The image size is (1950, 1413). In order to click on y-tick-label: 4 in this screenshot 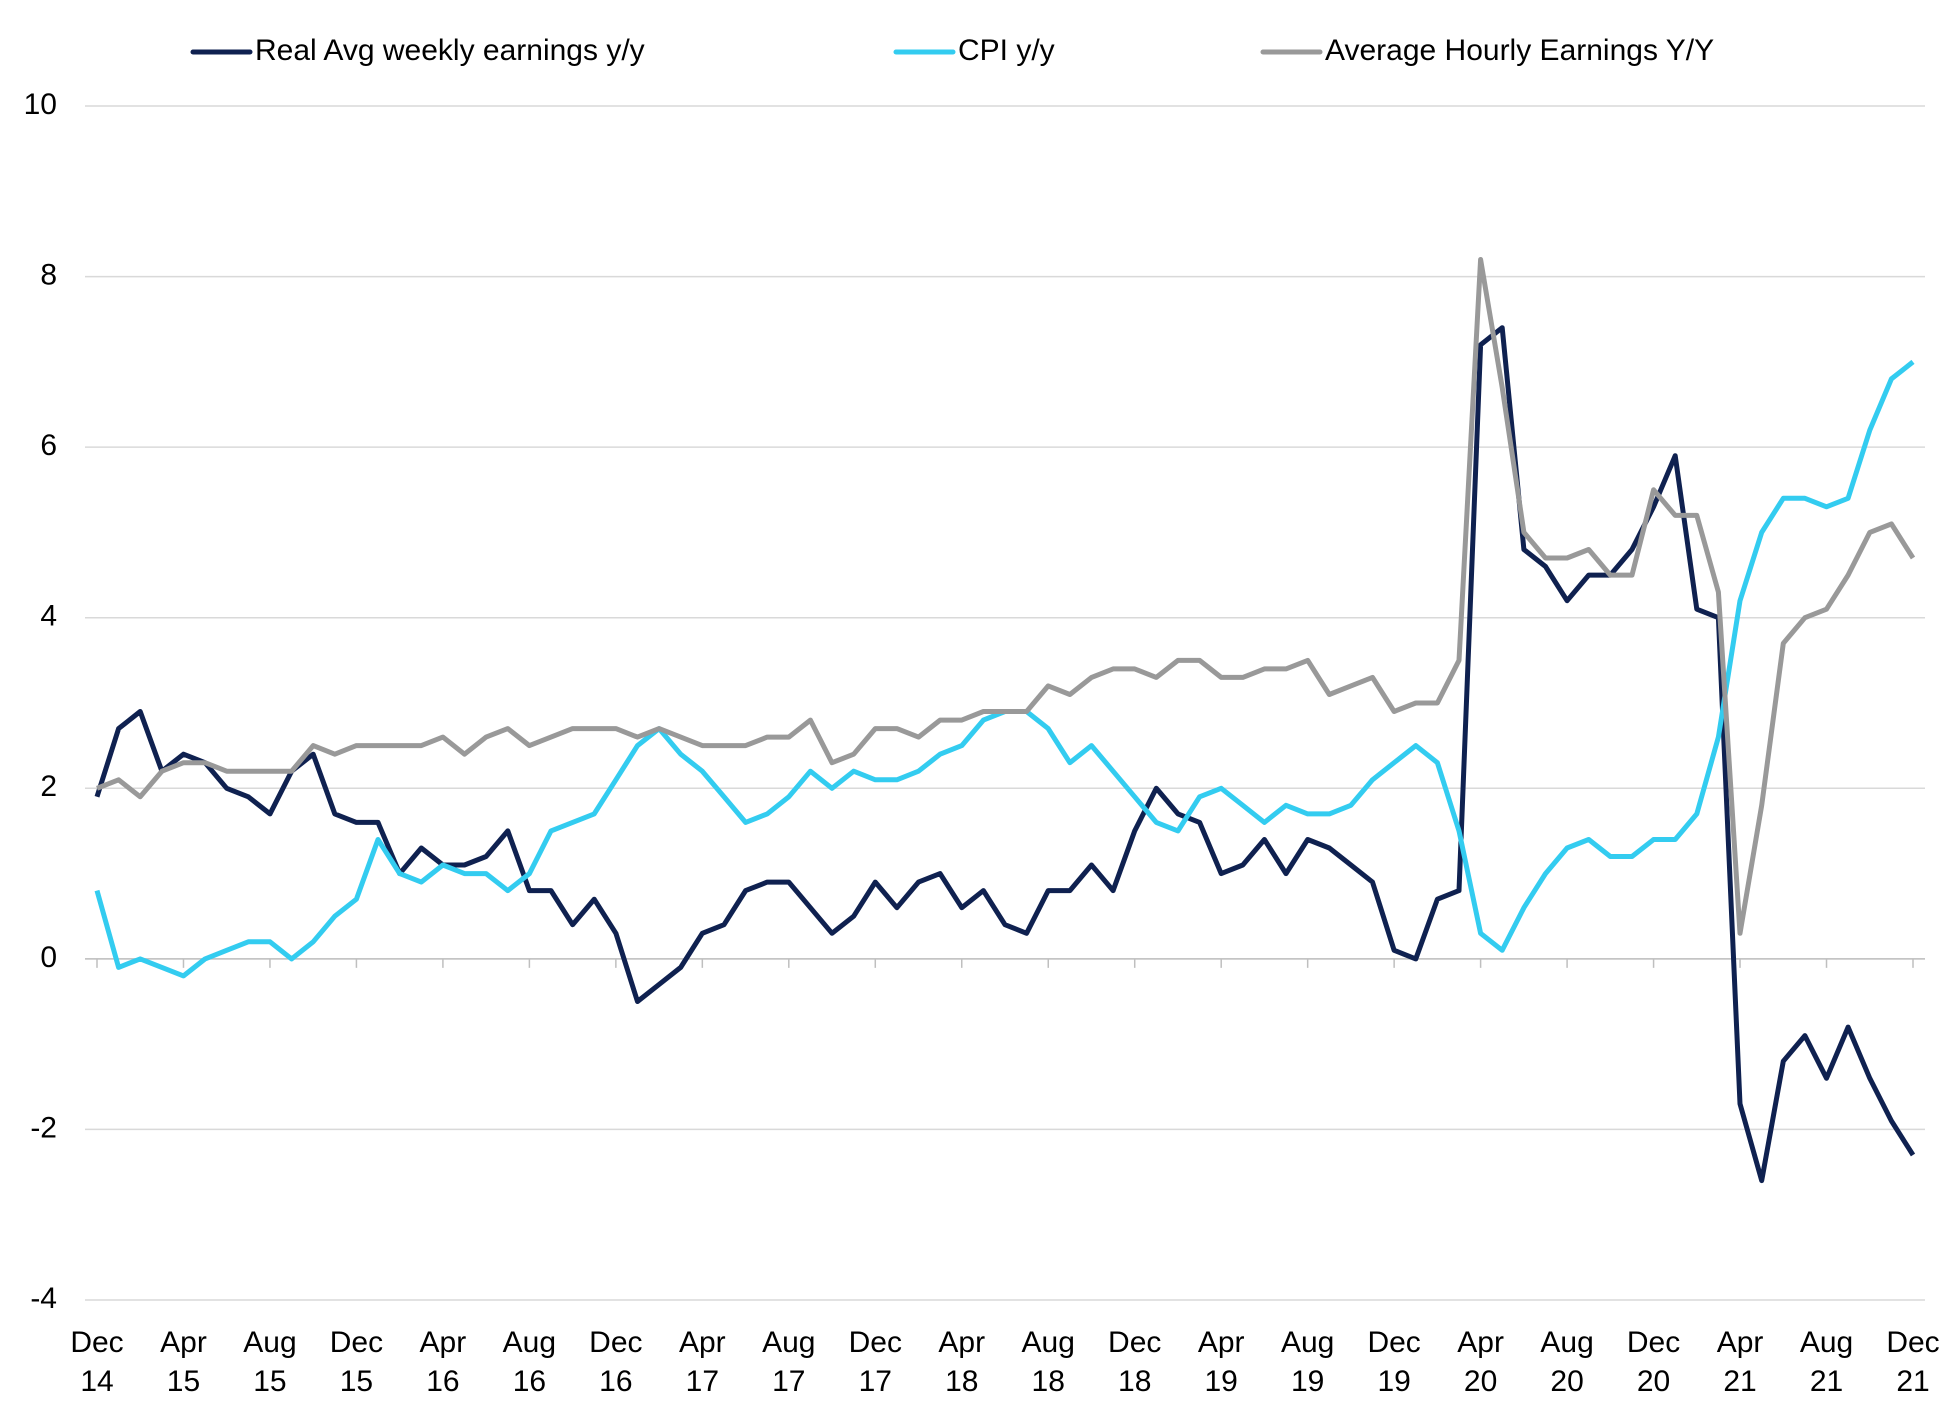, I will do `click(48, 616)`.